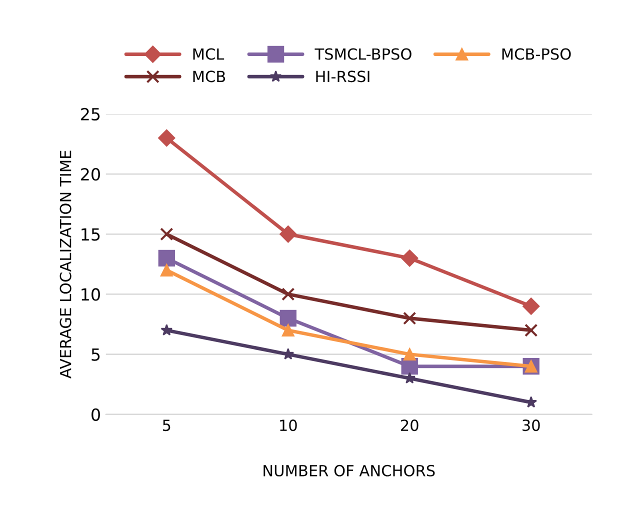 This screenshot has width=623, height=518. I want to click on x-axis-title: NUMBER OF ANCHORS, so click(349, 470).